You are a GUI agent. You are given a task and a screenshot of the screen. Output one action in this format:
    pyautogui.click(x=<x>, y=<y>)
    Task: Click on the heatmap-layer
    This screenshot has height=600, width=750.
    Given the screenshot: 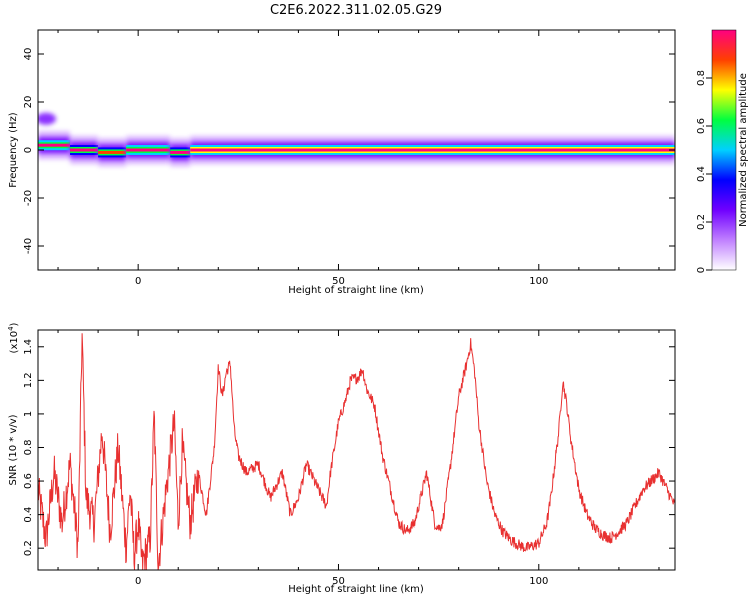 What is the action you would take?
    pyautogui.click(x=356, y=129)
    